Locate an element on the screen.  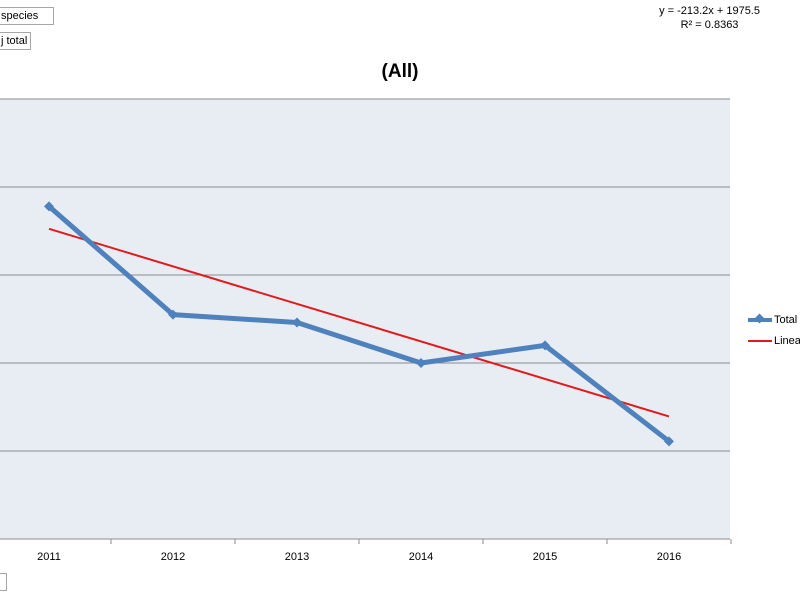
chart-title: (All) is located at coordinates (400, 71).